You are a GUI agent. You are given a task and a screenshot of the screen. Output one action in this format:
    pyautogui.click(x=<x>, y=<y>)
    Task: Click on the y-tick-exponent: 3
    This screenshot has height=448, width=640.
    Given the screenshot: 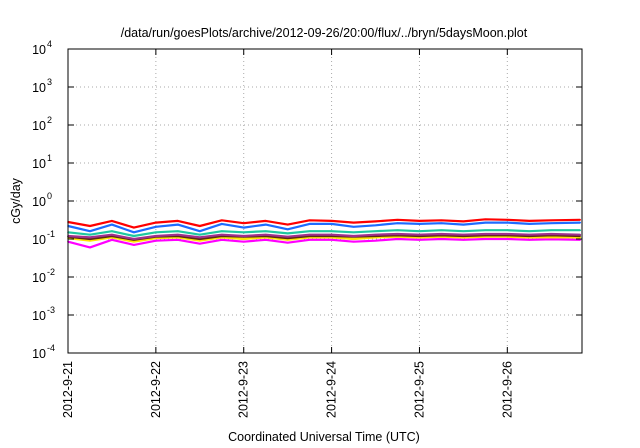 What is the action you would take?
    pyautogui.click(x=49, y=82)
    